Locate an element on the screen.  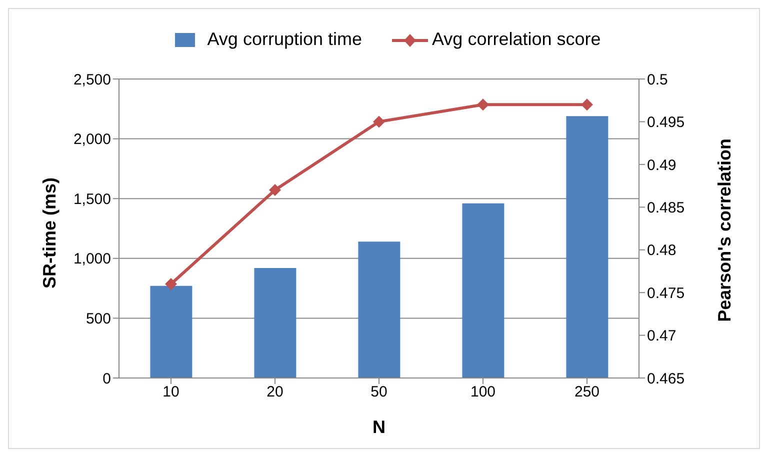
x-tick-label: 10 is located at coordinates (171, 392).